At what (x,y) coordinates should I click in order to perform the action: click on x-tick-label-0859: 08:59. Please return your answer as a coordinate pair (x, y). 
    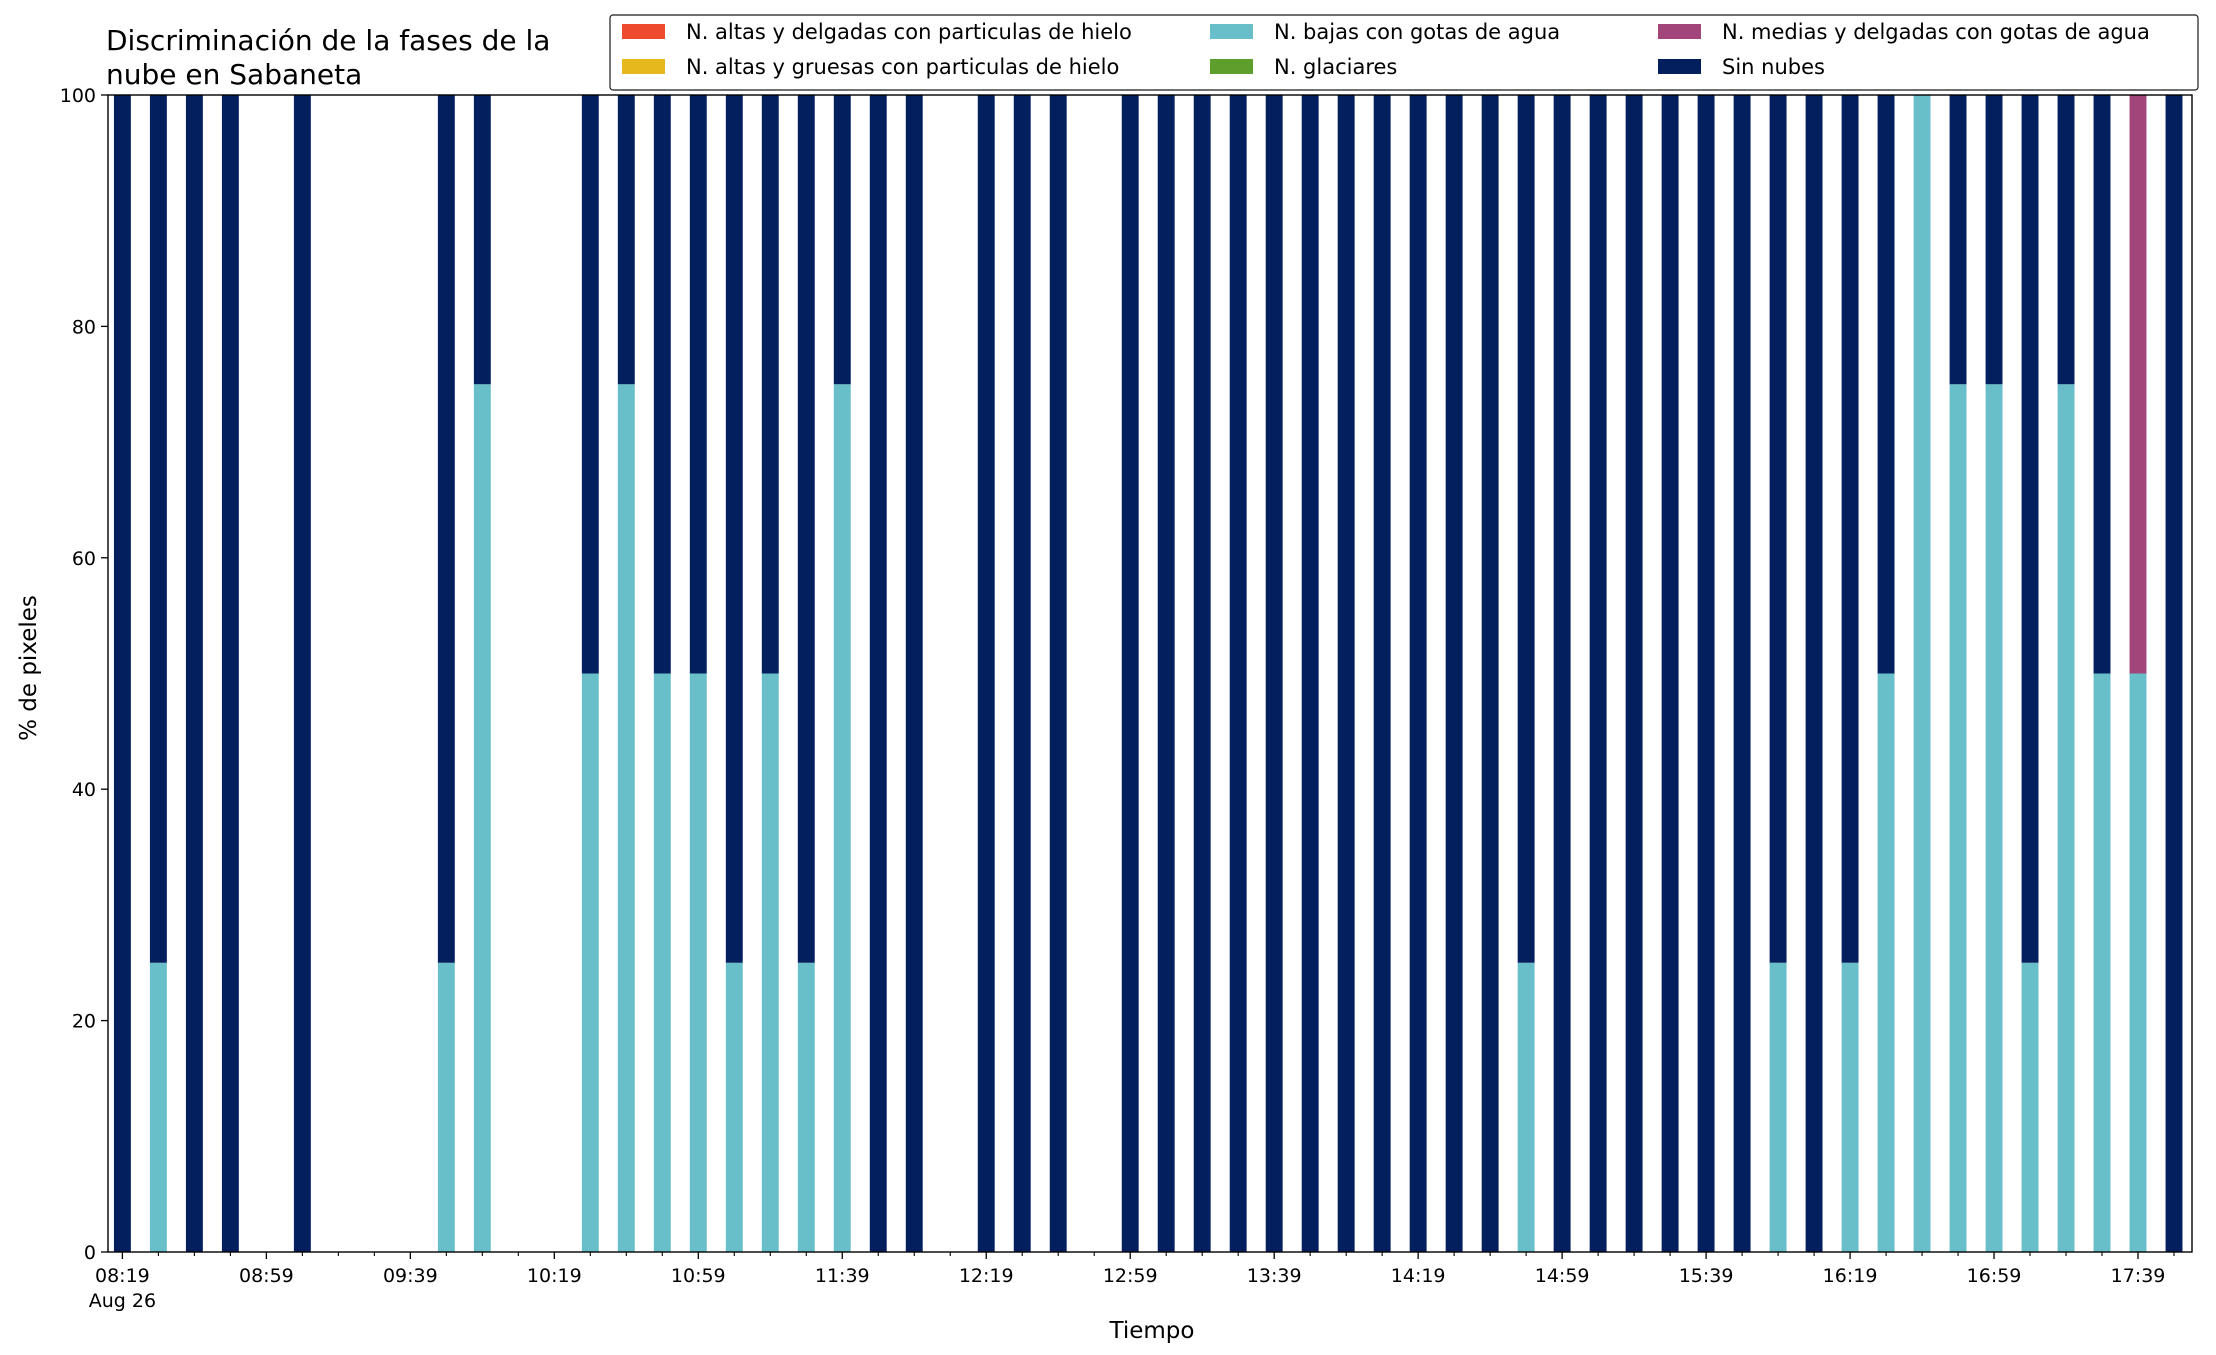
    Looking at the image, I should click on (266, 1276).